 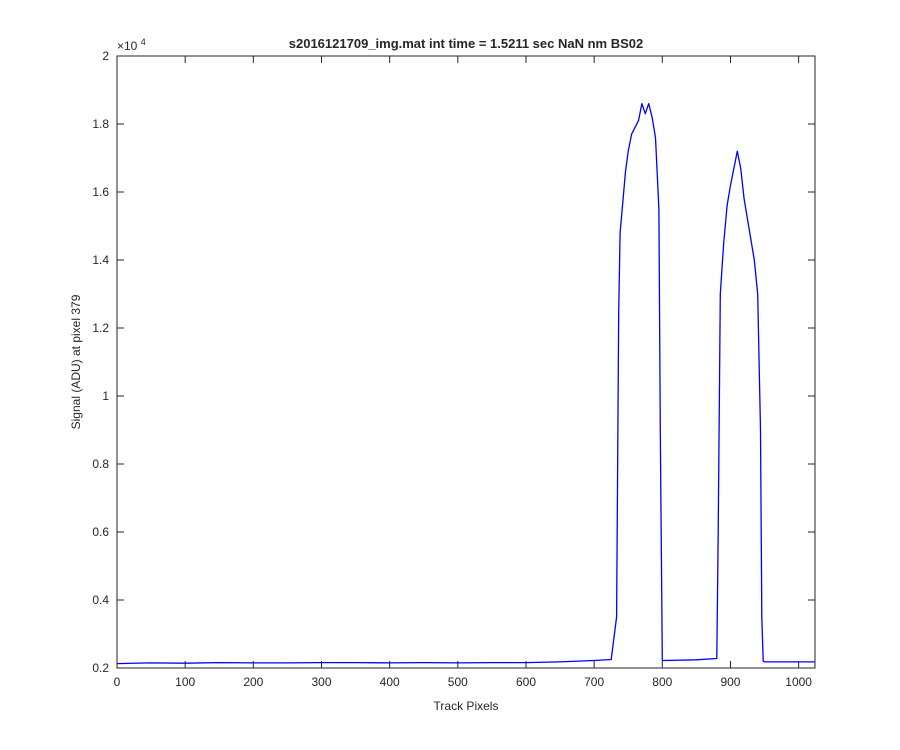 What do you see at coordinates (458, 682) in the screenshot?
I see `x-tick-label: 500` at bounding box center [458, 682].